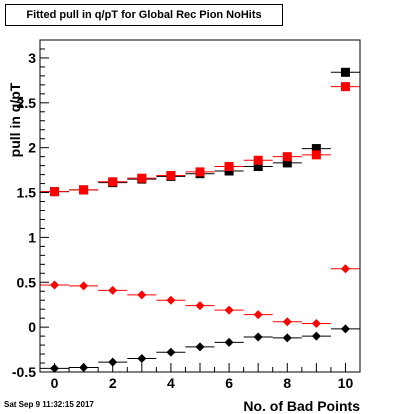 The width and height of the screenshot is (400, 414). Describe the element at coordinates (49, 404) in the screenshot. I see `date-stamp: Sat Sep 9 11:32:15 2017` at that location.